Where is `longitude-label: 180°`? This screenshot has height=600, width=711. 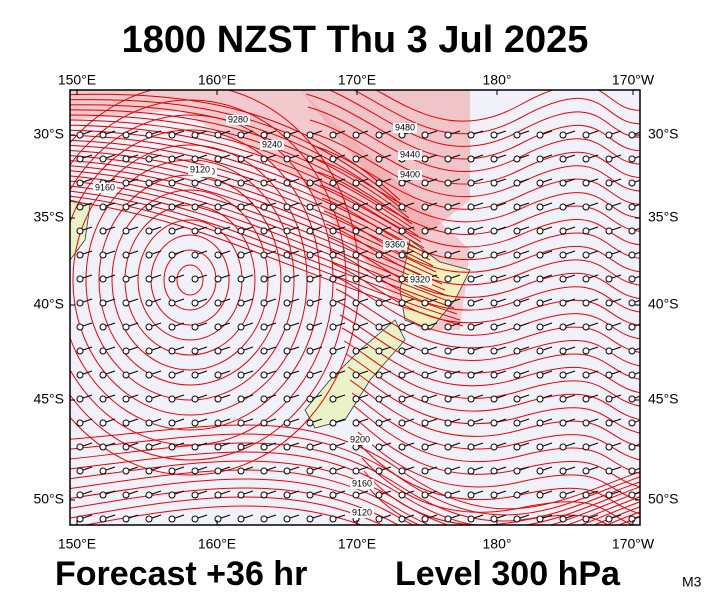
longitude-label: 180° is located at coordinates (497, 544).